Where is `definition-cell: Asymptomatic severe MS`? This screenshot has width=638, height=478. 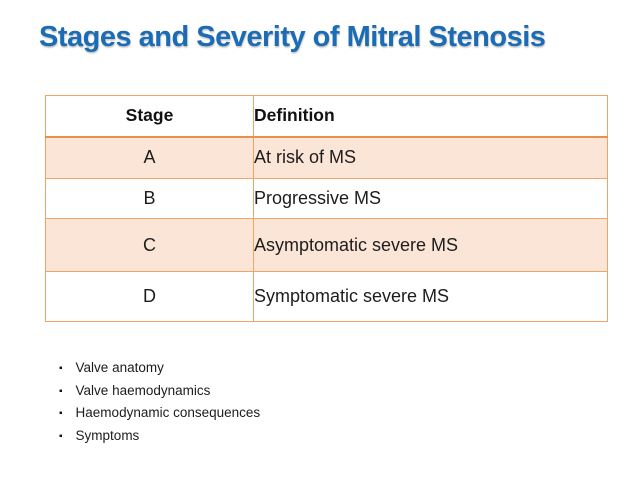 definition-cell: Asymptomatic severe MS is located at coordinates (430, 245).